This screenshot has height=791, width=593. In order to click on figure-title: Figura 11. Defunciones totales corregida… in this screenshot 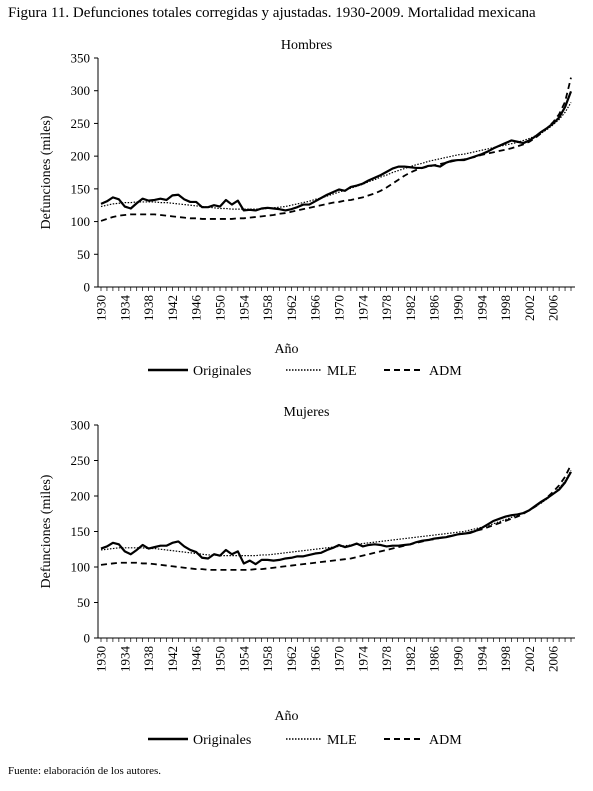, I will do `click(272, 13)`.